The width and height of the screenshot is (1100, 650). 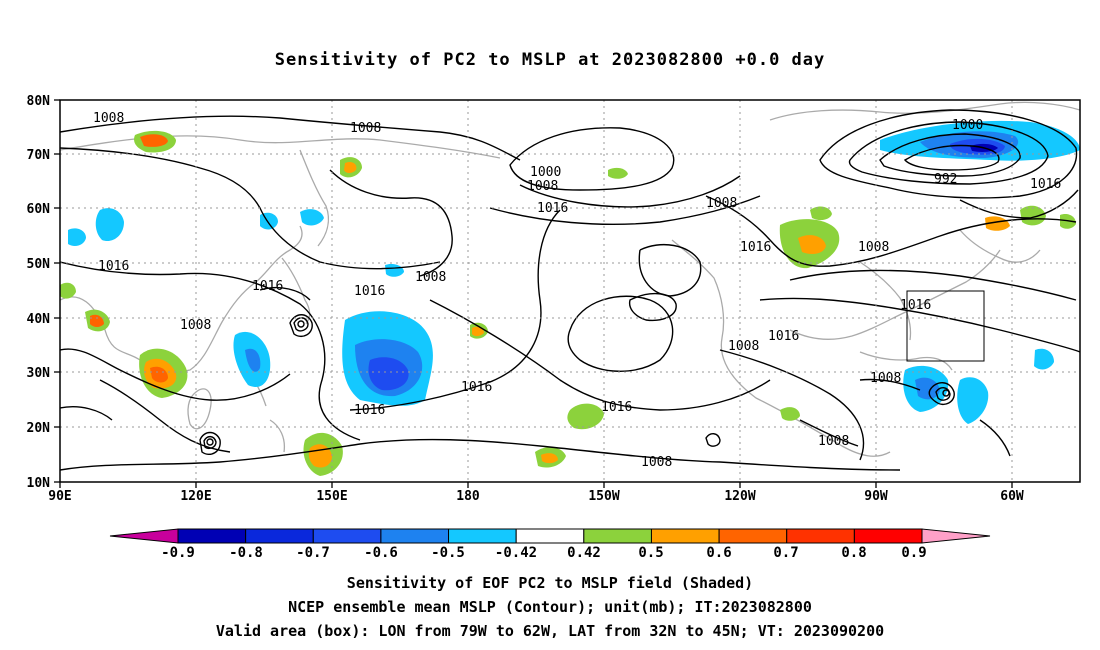 I want to click on lat-label: 50N, so click(x=39, y=264).